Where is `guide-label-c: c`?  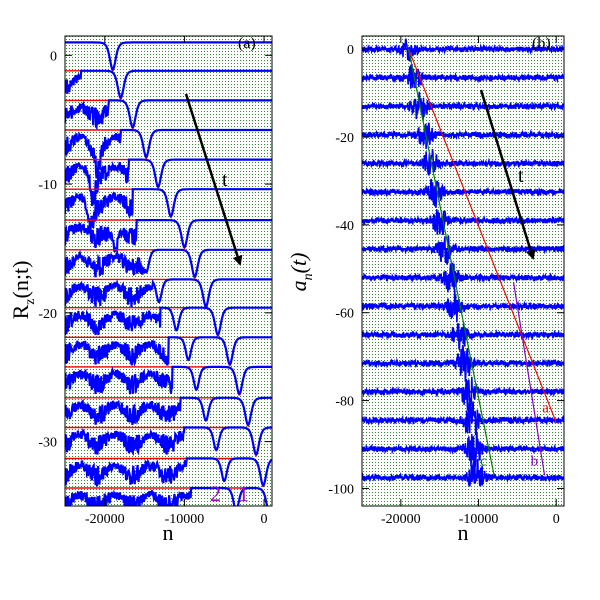
guide-label-c: c is located at coordinates (483, 461).